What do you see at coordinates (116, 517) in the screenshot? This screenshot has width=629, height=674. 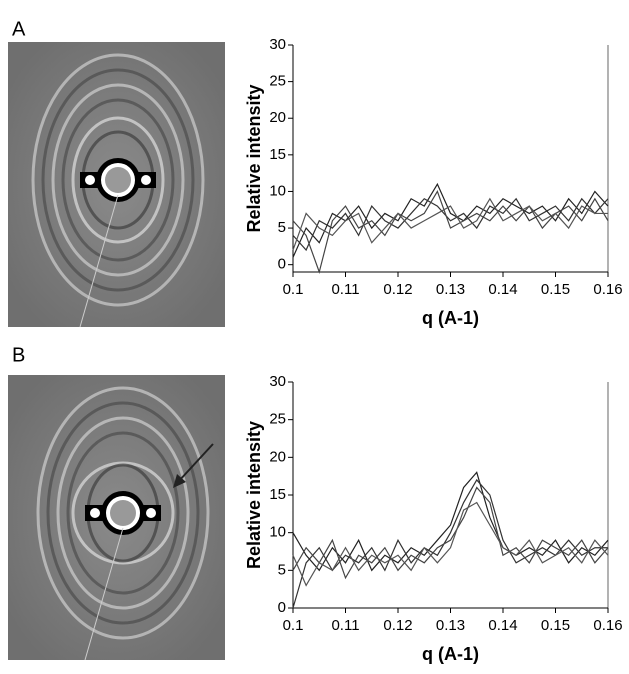 I see `diffraction-image-b` at bounding box center [116, 517].